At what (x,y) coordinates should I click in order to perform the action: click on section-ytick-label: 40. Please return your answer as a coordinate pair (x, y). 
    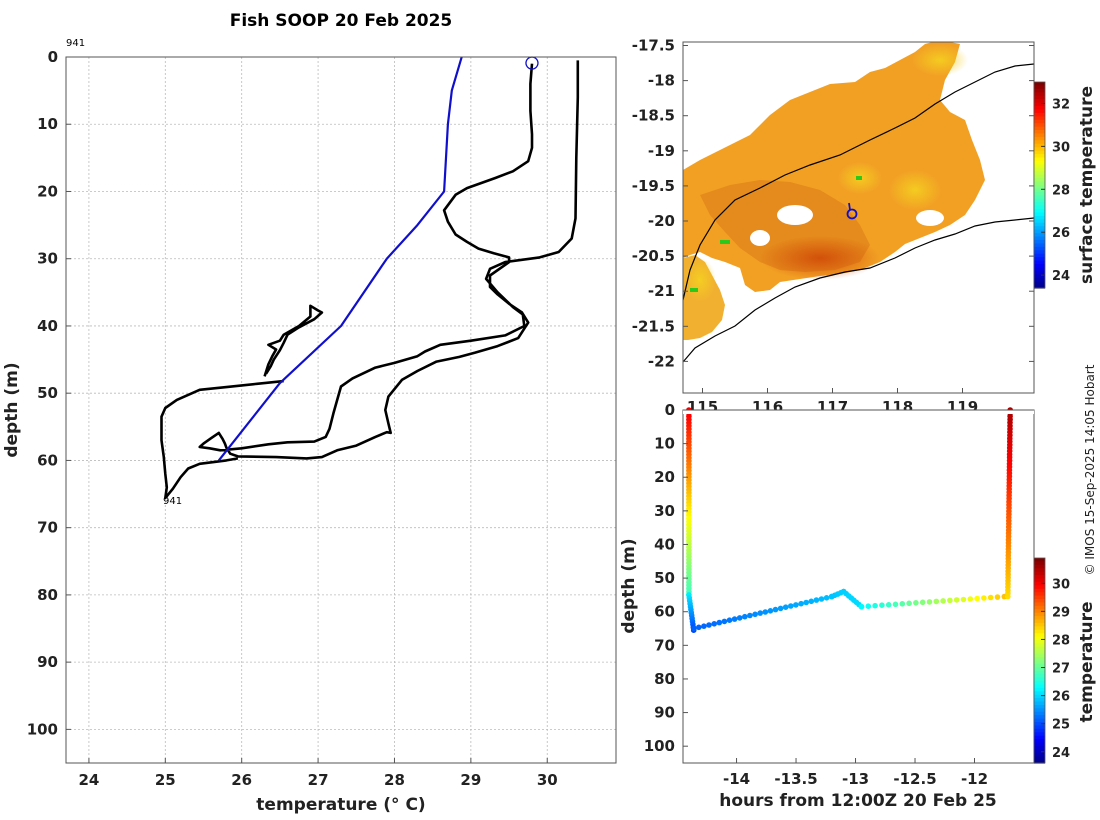
    Looking at the image, I should click on (664, 544).